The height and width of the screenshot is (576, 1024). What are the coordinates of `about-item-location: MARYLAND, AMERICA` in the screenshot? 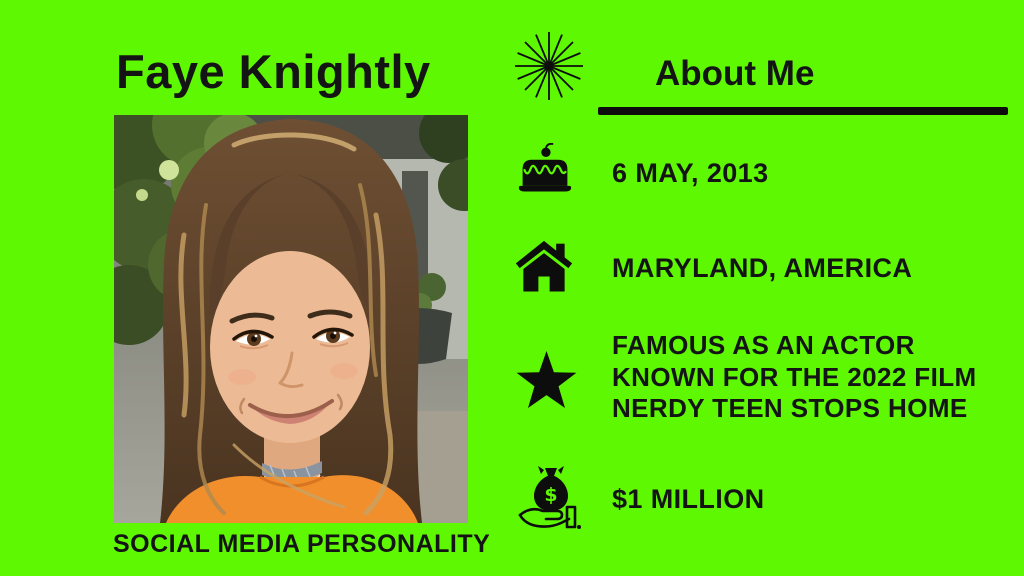 It's located at (762, 268).